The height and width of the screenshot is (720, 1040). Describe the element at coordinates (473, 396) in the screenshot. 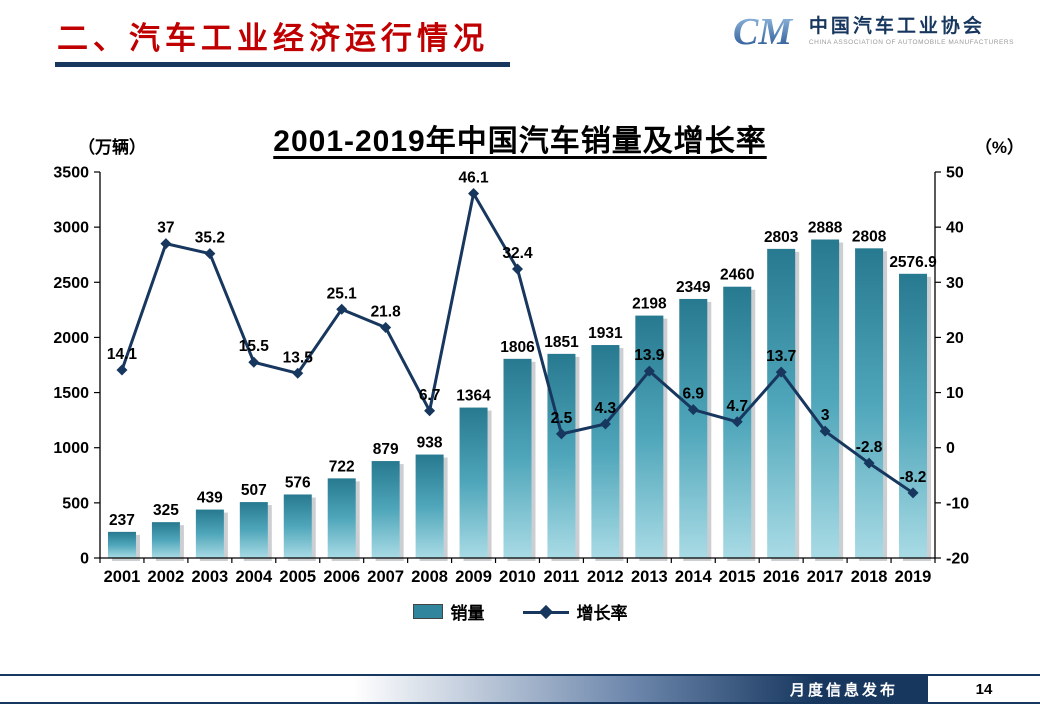

I see `bar-value-label: 1364` at that location.